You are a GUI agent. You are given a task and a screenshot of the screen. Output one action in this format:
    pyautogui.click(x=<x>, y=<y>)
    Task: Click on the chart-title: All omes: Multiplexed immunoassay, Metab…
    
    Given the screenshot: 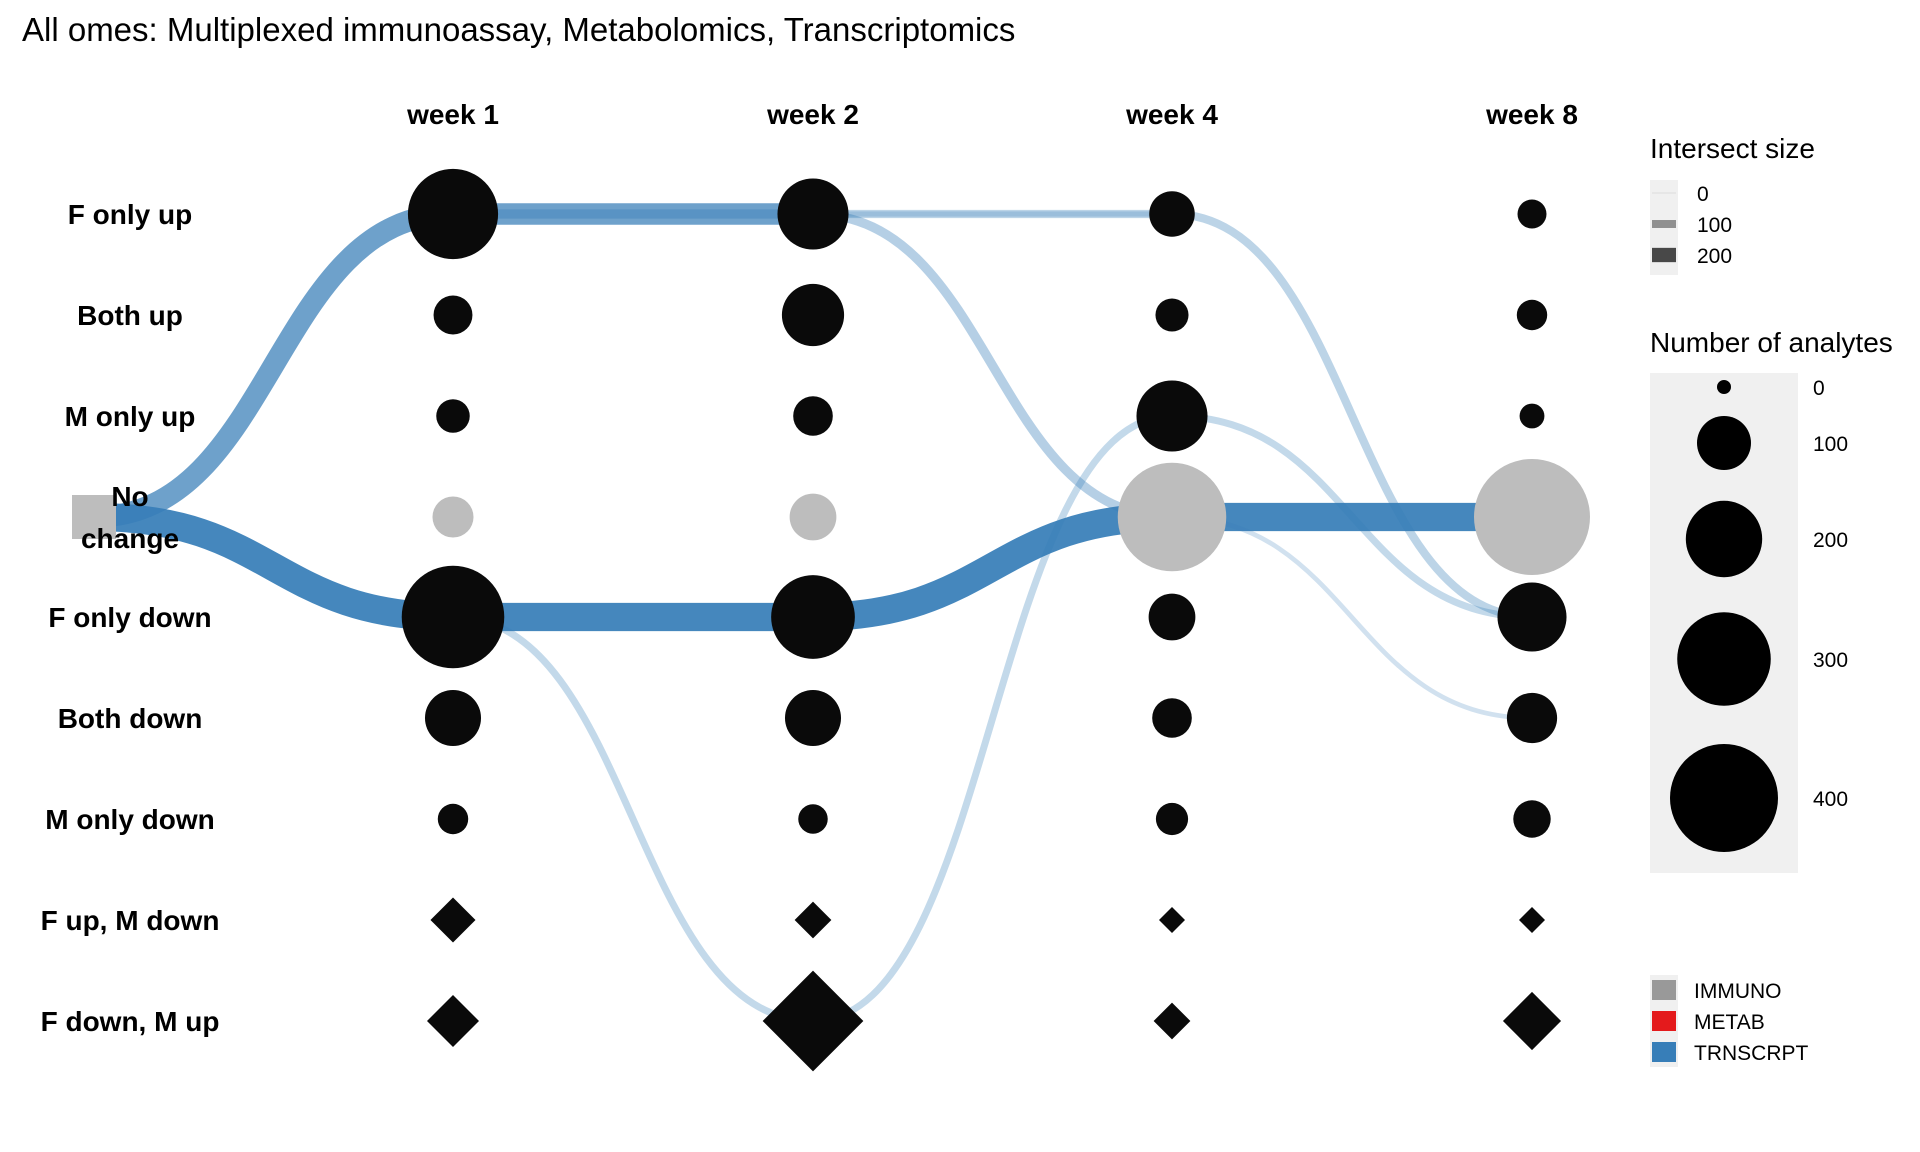 What is the action you would take?
    pyautogui.click(x=518, y=29)
    